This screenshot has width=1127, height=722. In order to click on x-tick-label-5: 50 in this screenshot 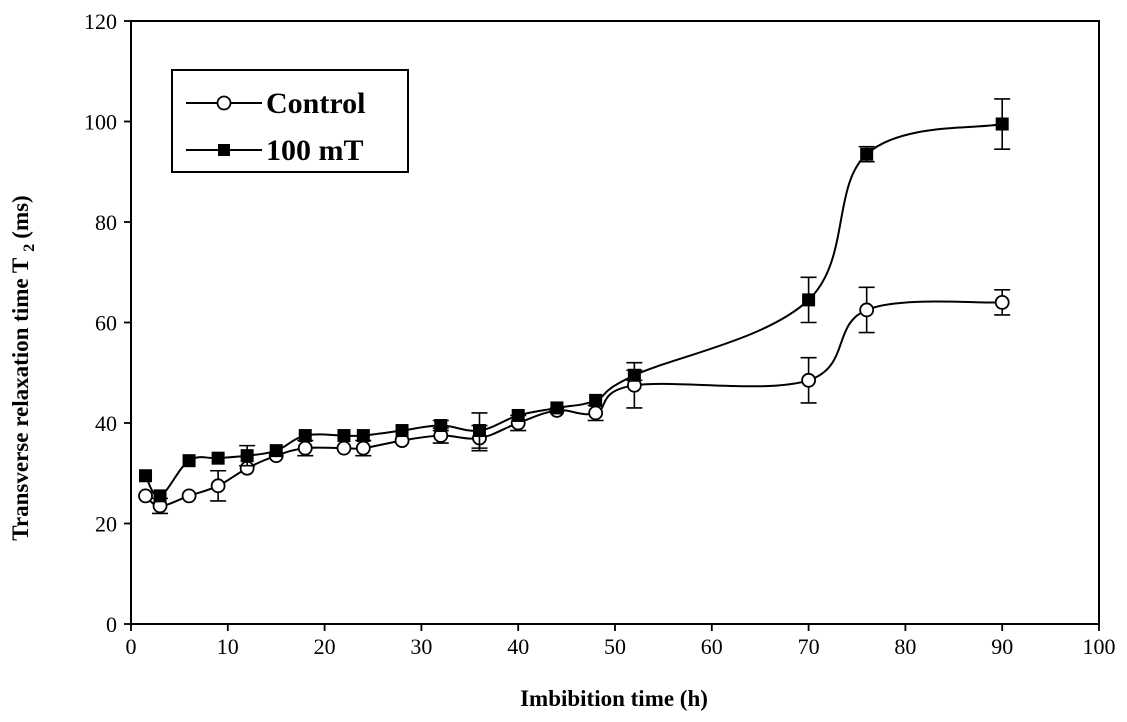, I will do `click(615, 646)`.